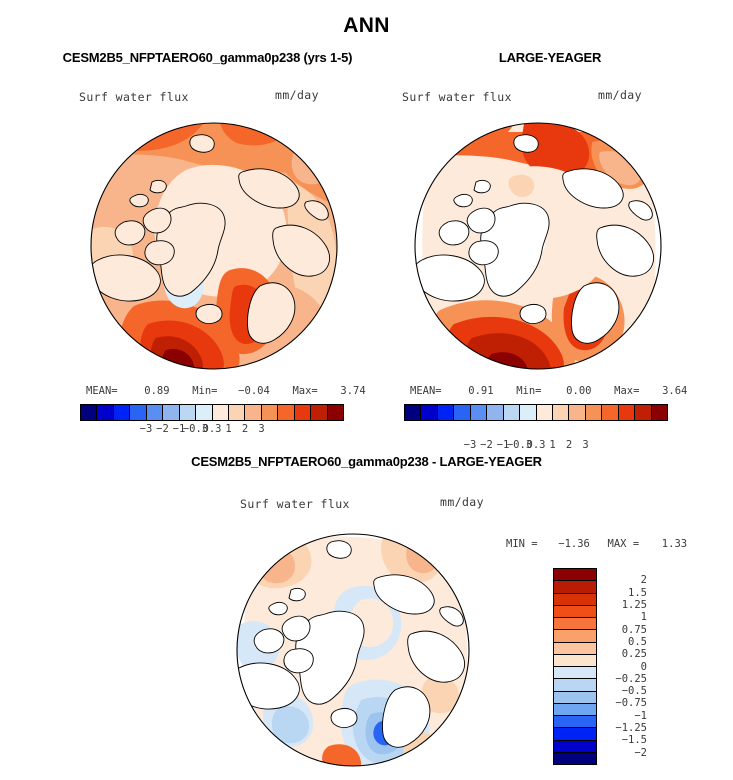 The width and height of the screenshot is (733, 780). What do you see at coordinates (631, 728) in the screenshot?
I see `colorbar-v-tick-12: −1.25` at bounding box center [631, 728].